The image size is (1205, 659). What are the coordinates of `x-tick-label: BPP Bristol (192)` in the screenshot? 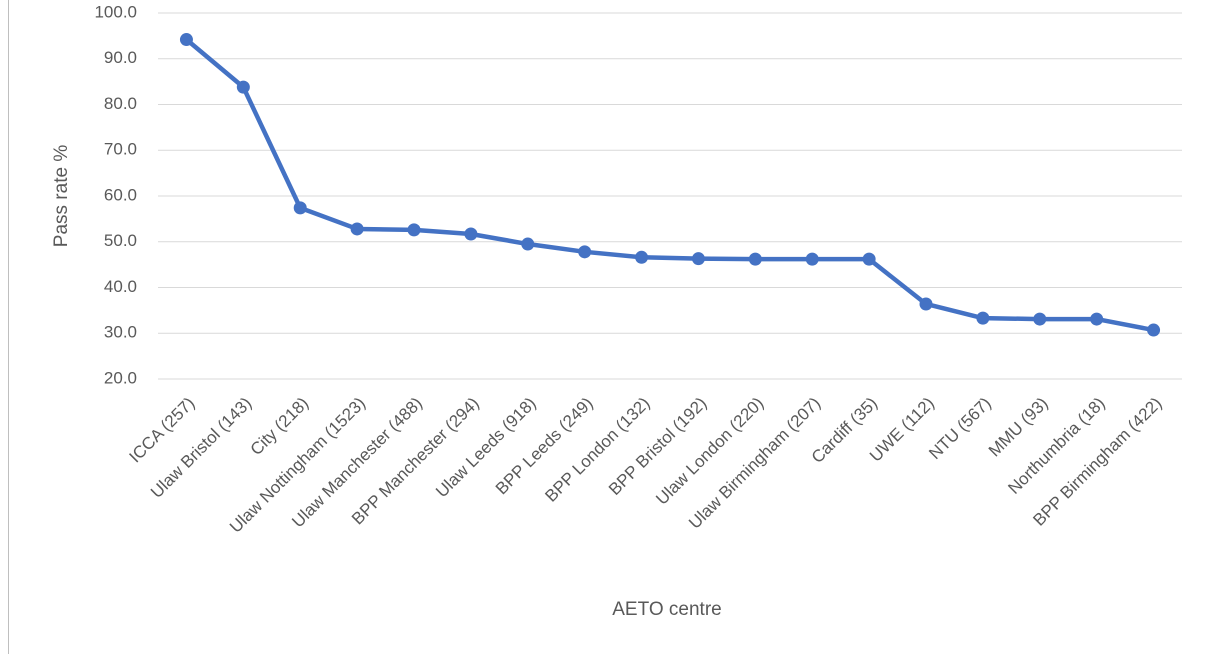 It's located at (657, 446).